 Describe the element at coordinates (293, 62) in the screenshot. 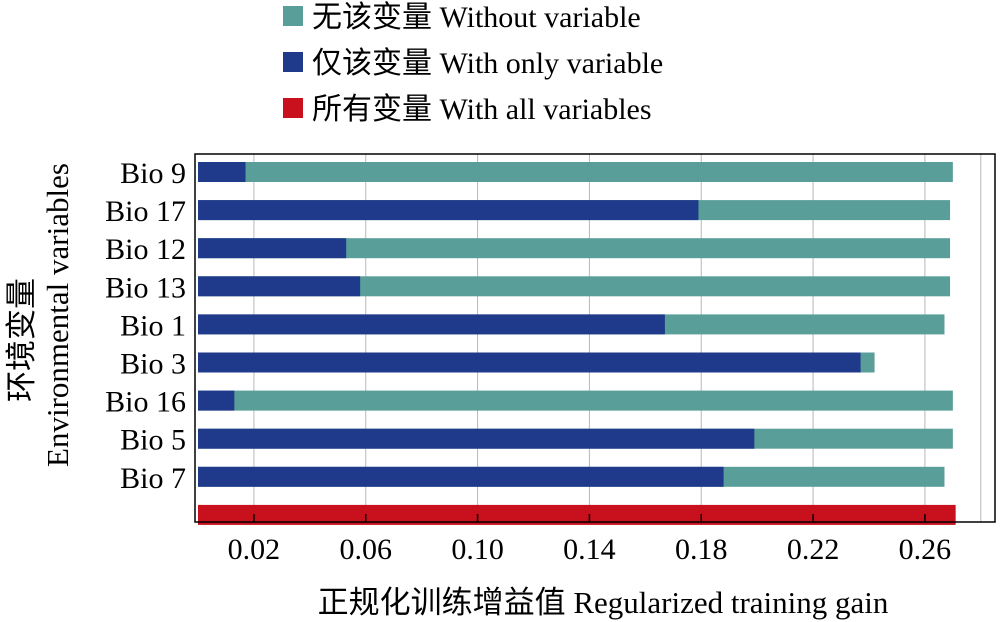

I see `legend-swatch-with-only-variable` at that location.